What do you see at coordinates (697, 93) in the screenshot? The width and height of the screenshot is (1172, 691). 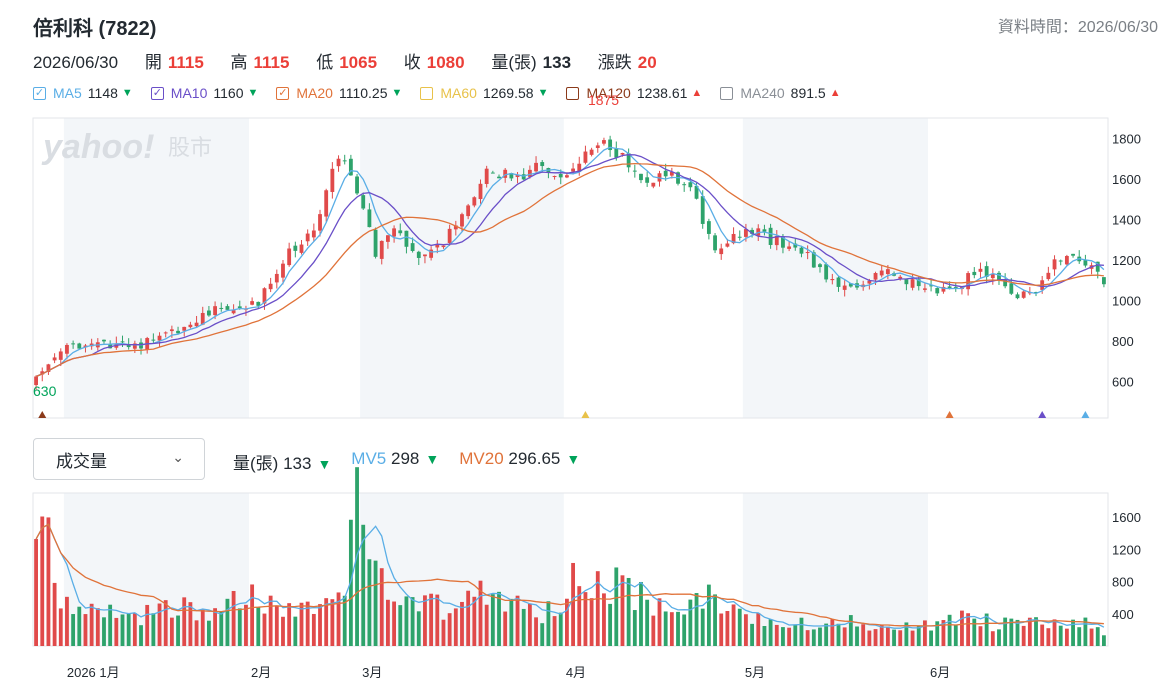 I see `up-arrow-icon: ▲` at bounding box center [697, 93].